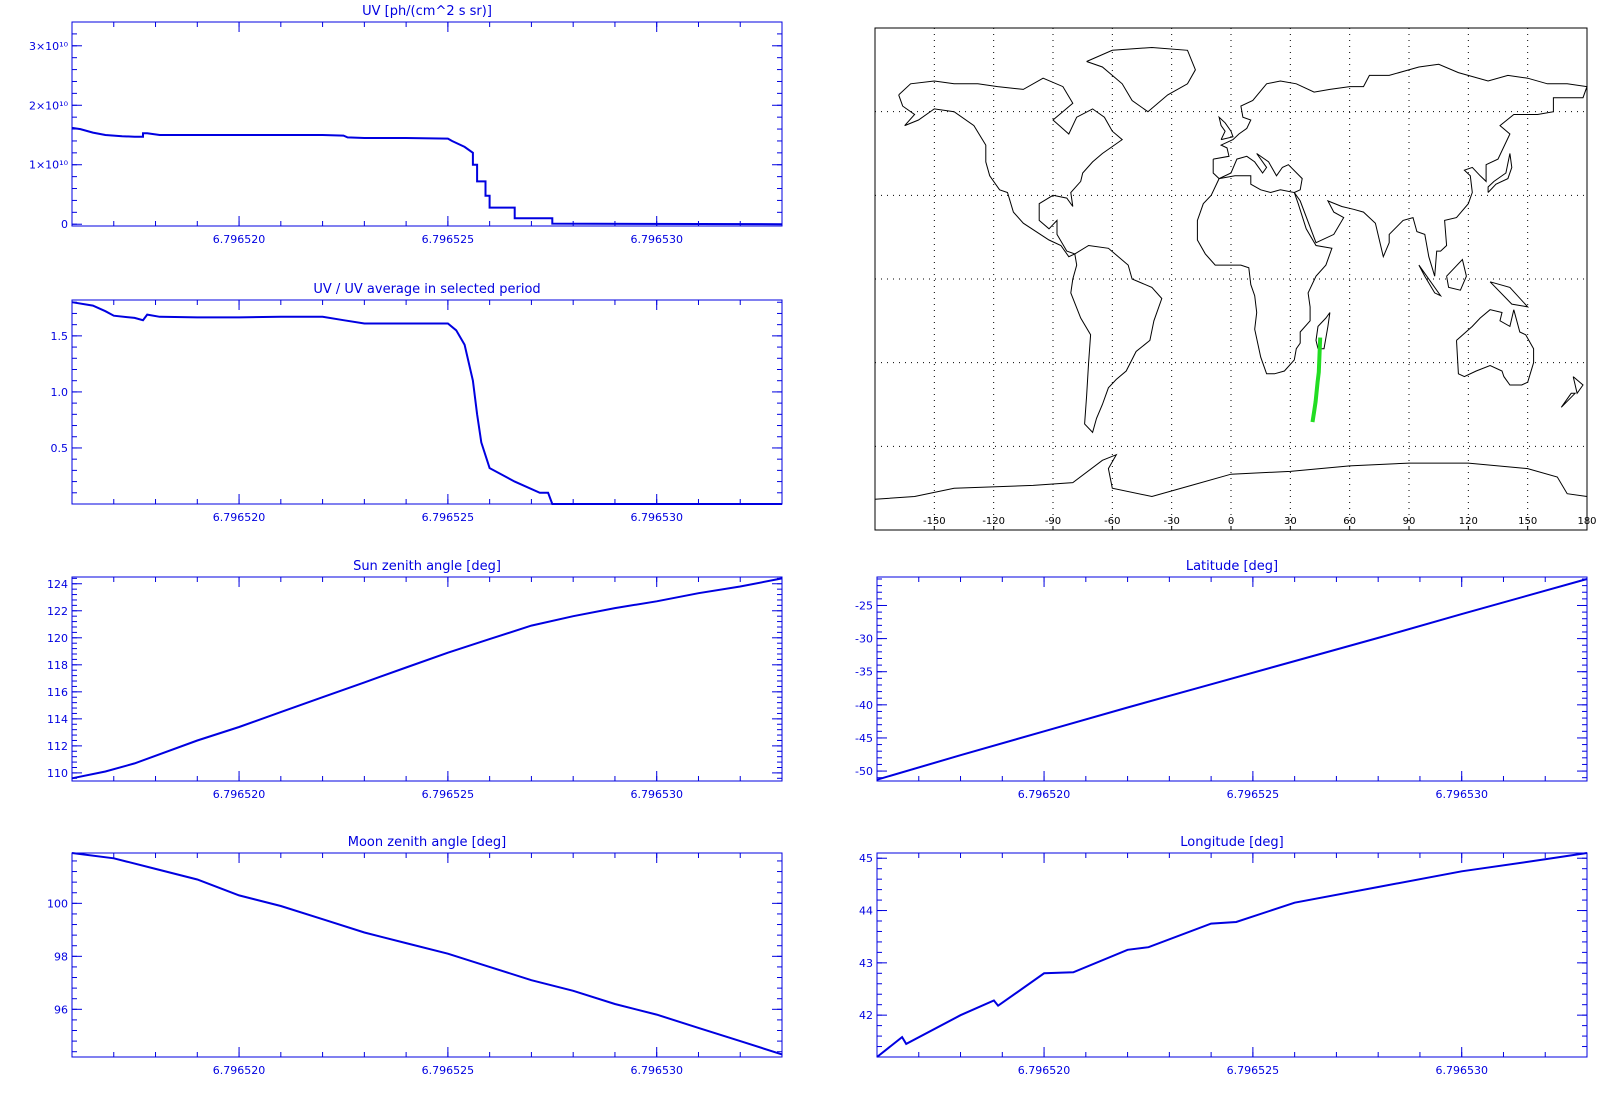 Image resolution: width=1600 pixels, height=1100 pixels. What do you see at coordinates (1232, 566) in the screenshot?
I see `chart-title: Latitude [deg]` at bounding box center [1232, 566].